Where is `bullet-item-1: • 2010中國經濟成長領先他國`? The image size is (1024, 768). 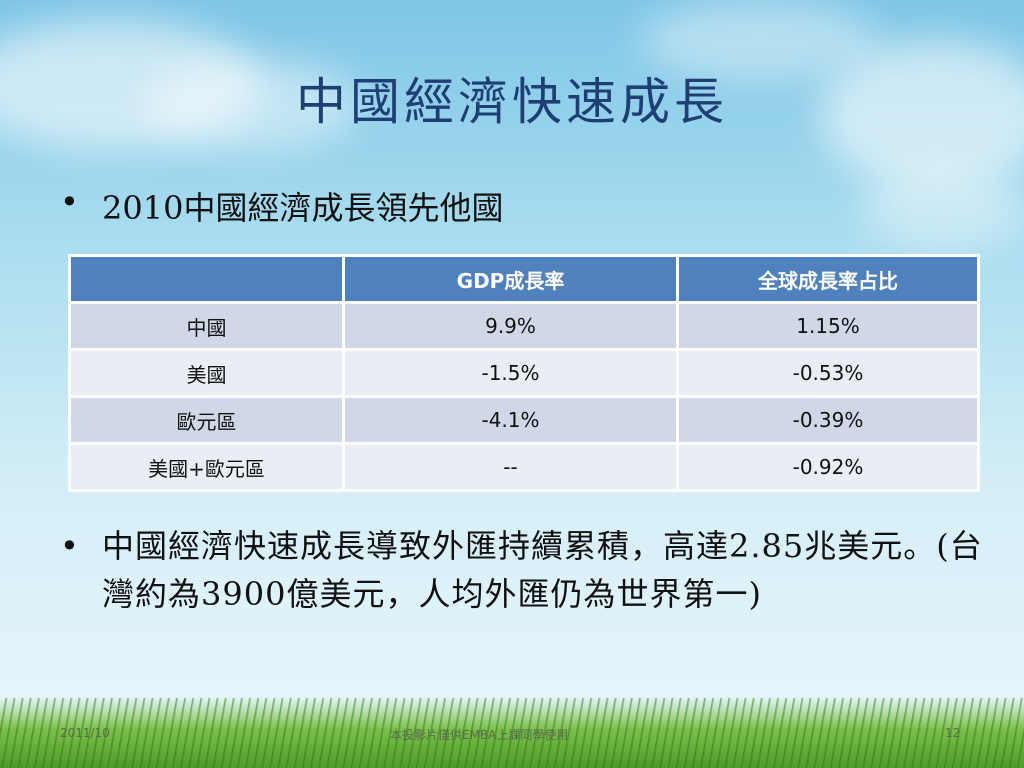 bullet-item-1: • 2010中國經濟成長領先他國 is located at coordinates (281, 206).